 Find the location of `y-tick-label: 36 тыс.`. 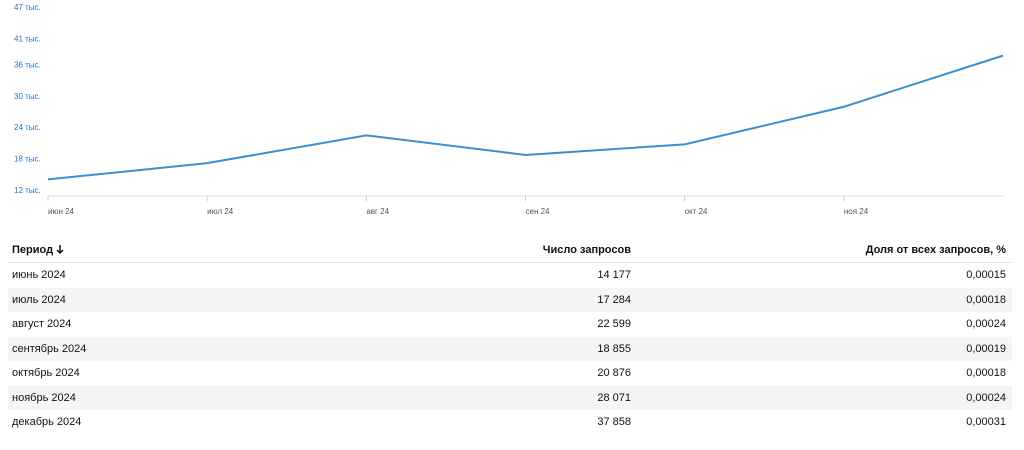

y-tick-label: 36 тыс. is located at coordinates (27, 64).